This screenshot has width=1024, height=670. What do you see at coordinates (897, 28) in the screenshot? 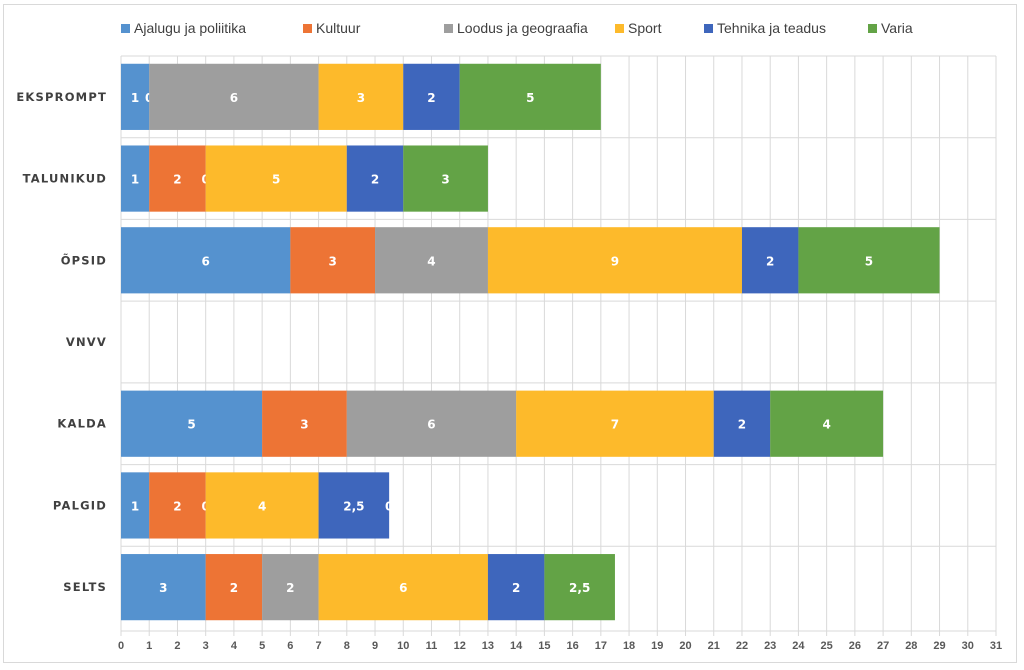
I see `legend-label: Varia` at bounding box center [897, 28].